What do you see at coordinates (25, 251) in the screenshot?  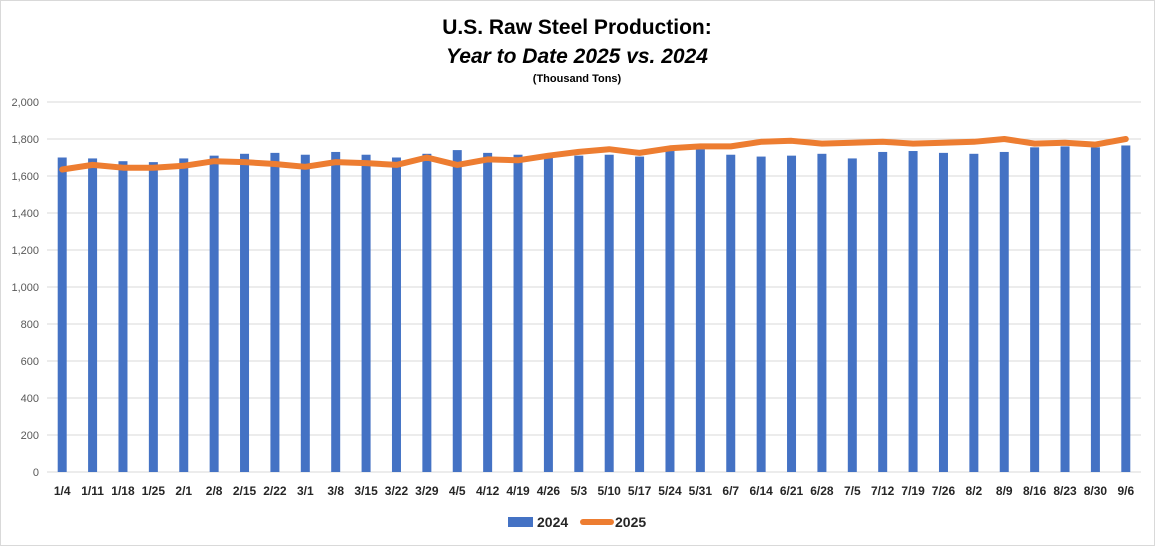 I see `y-tick-label: 1,200` at bounding box center [25, 251].